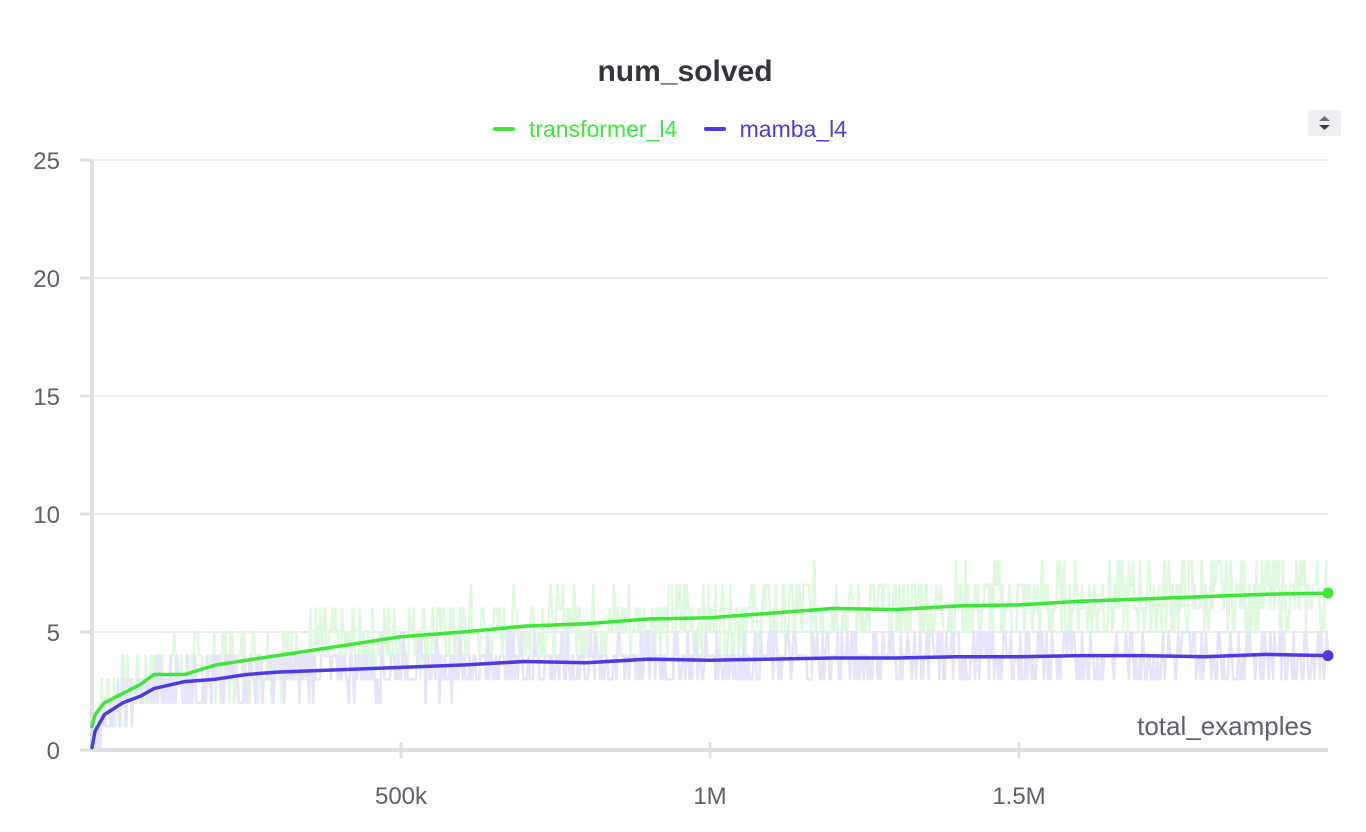 The image size is (1366, 832). What do you see at coordinates (53, 633) in the screenshot?
I see `y-tick-label: 5` at bounding box center [53, 633].